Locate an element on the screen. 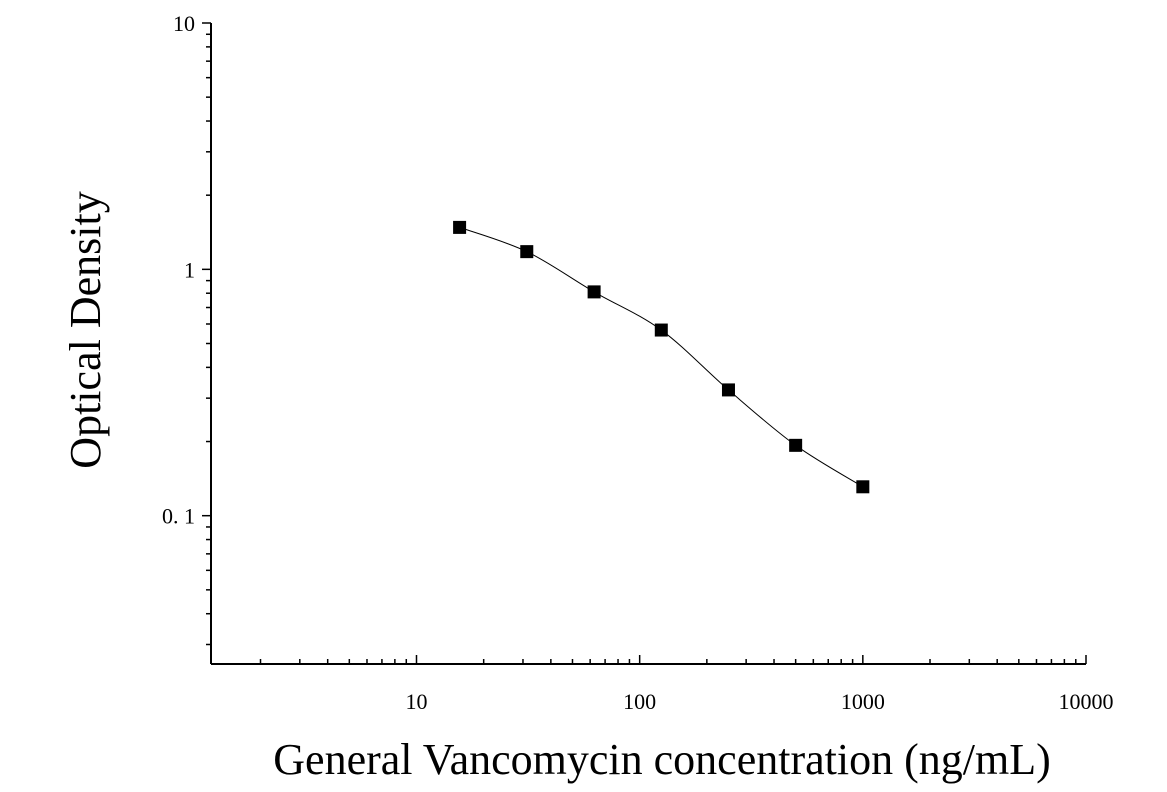 The image size is (1167, 792). x-tick-label: 10 is located at coordinates (416, 701).